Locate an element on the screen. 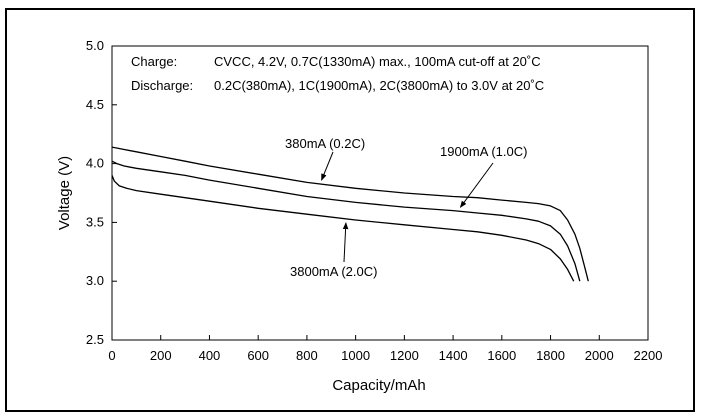 The height and width of the screenshot is (418, 704). x-tick-label: 200 is located at coordinates (161, 355).